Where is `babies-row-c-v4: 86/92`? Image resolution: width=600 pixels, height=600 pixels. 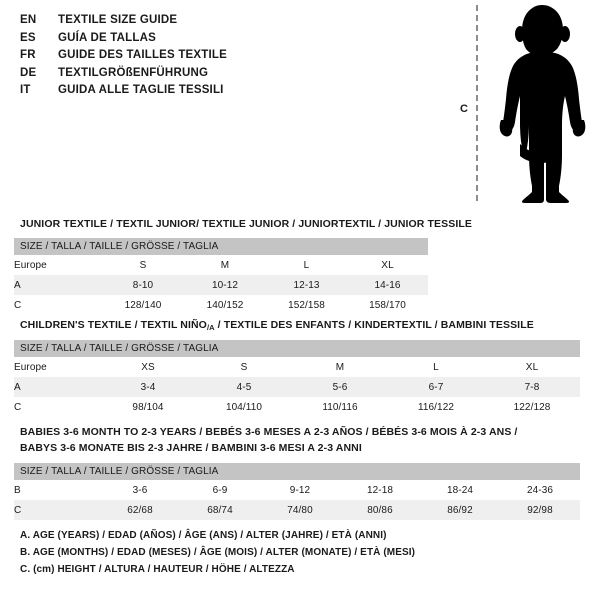 babies-row-c-v4: 86/92 is located at coordinates (460, 510).